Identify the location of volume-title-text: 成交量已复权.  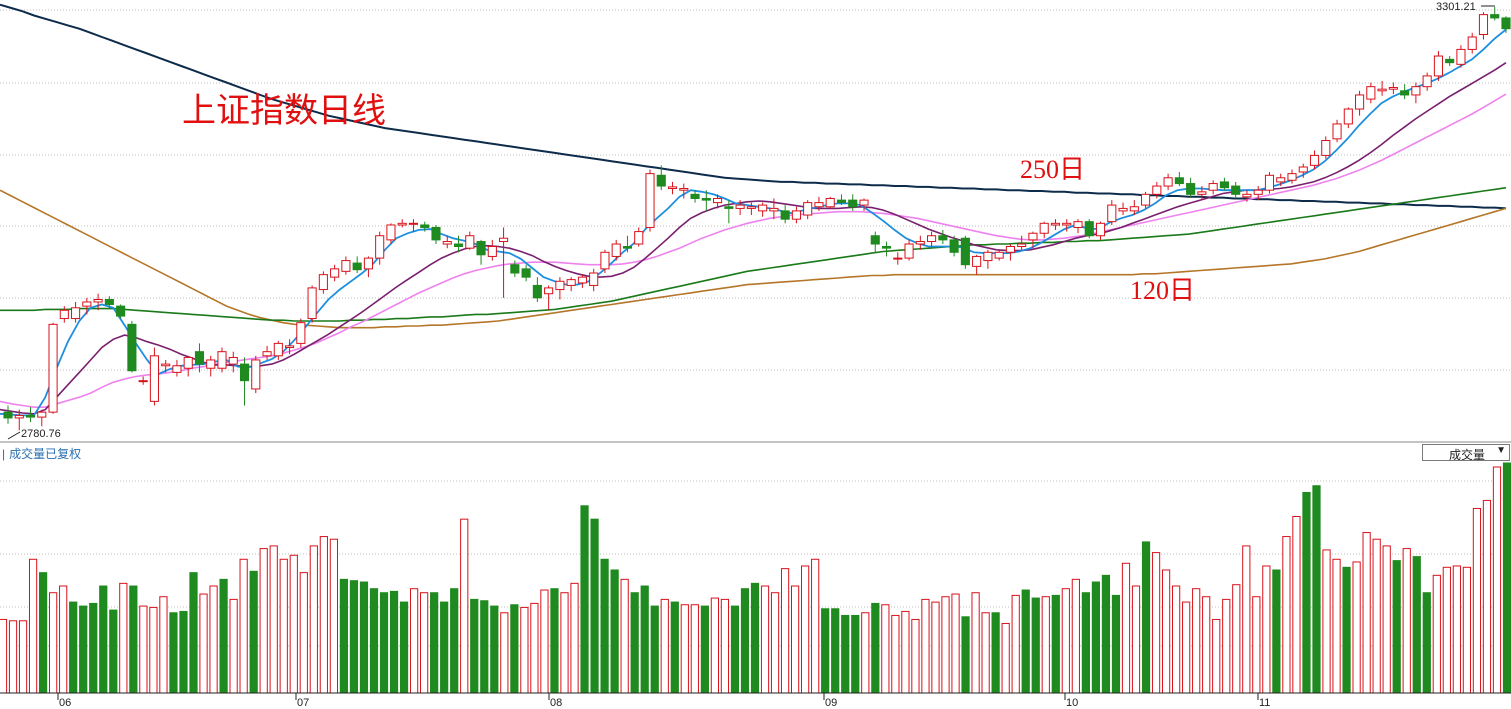
(45, 454).